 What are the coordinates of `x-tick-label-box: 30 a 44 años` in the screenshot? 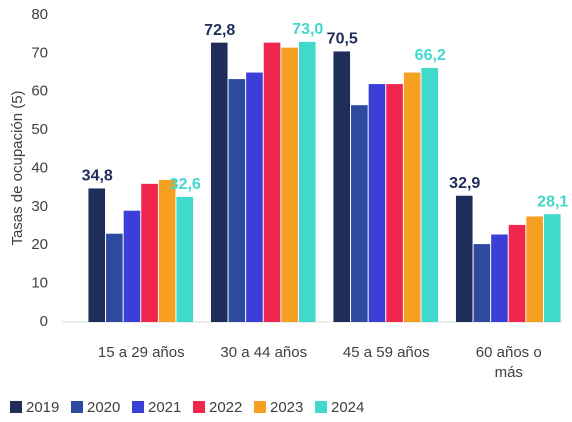 It's located at (264, 352).